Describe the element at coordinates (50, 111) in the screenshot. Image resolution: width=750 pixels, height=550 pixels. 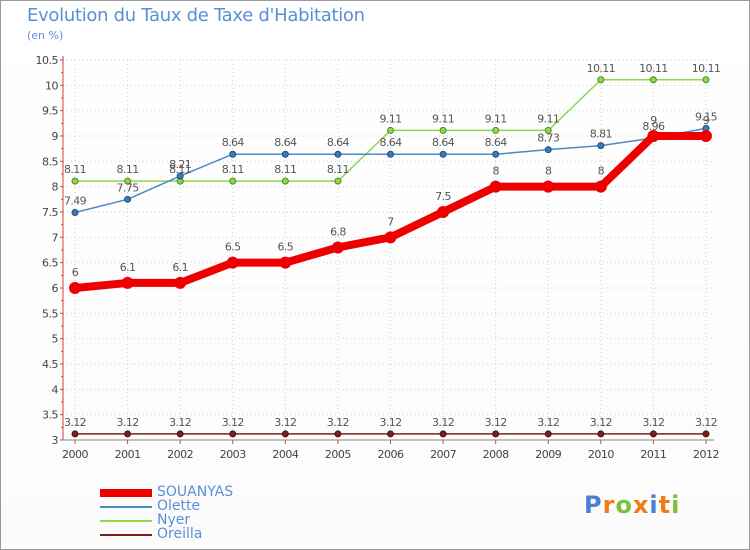
I see `y-tick-label: 9.5` at that location.